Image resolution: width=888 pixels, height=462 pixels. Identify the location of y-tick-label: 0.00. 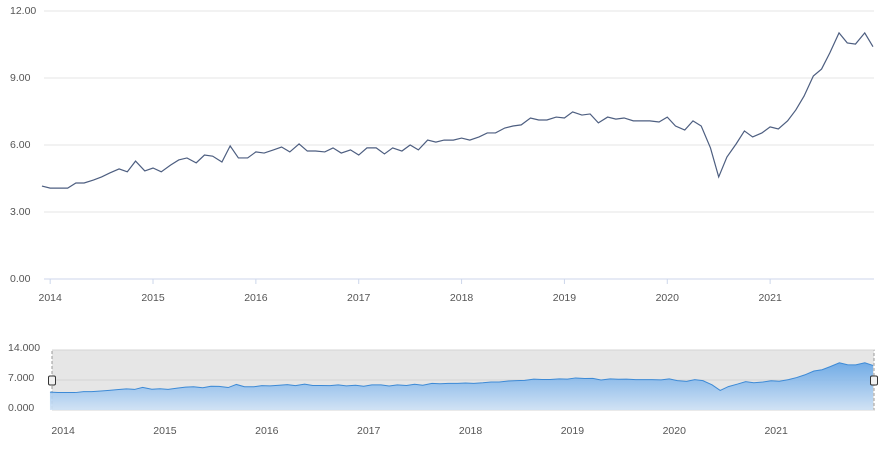
(20, 279).